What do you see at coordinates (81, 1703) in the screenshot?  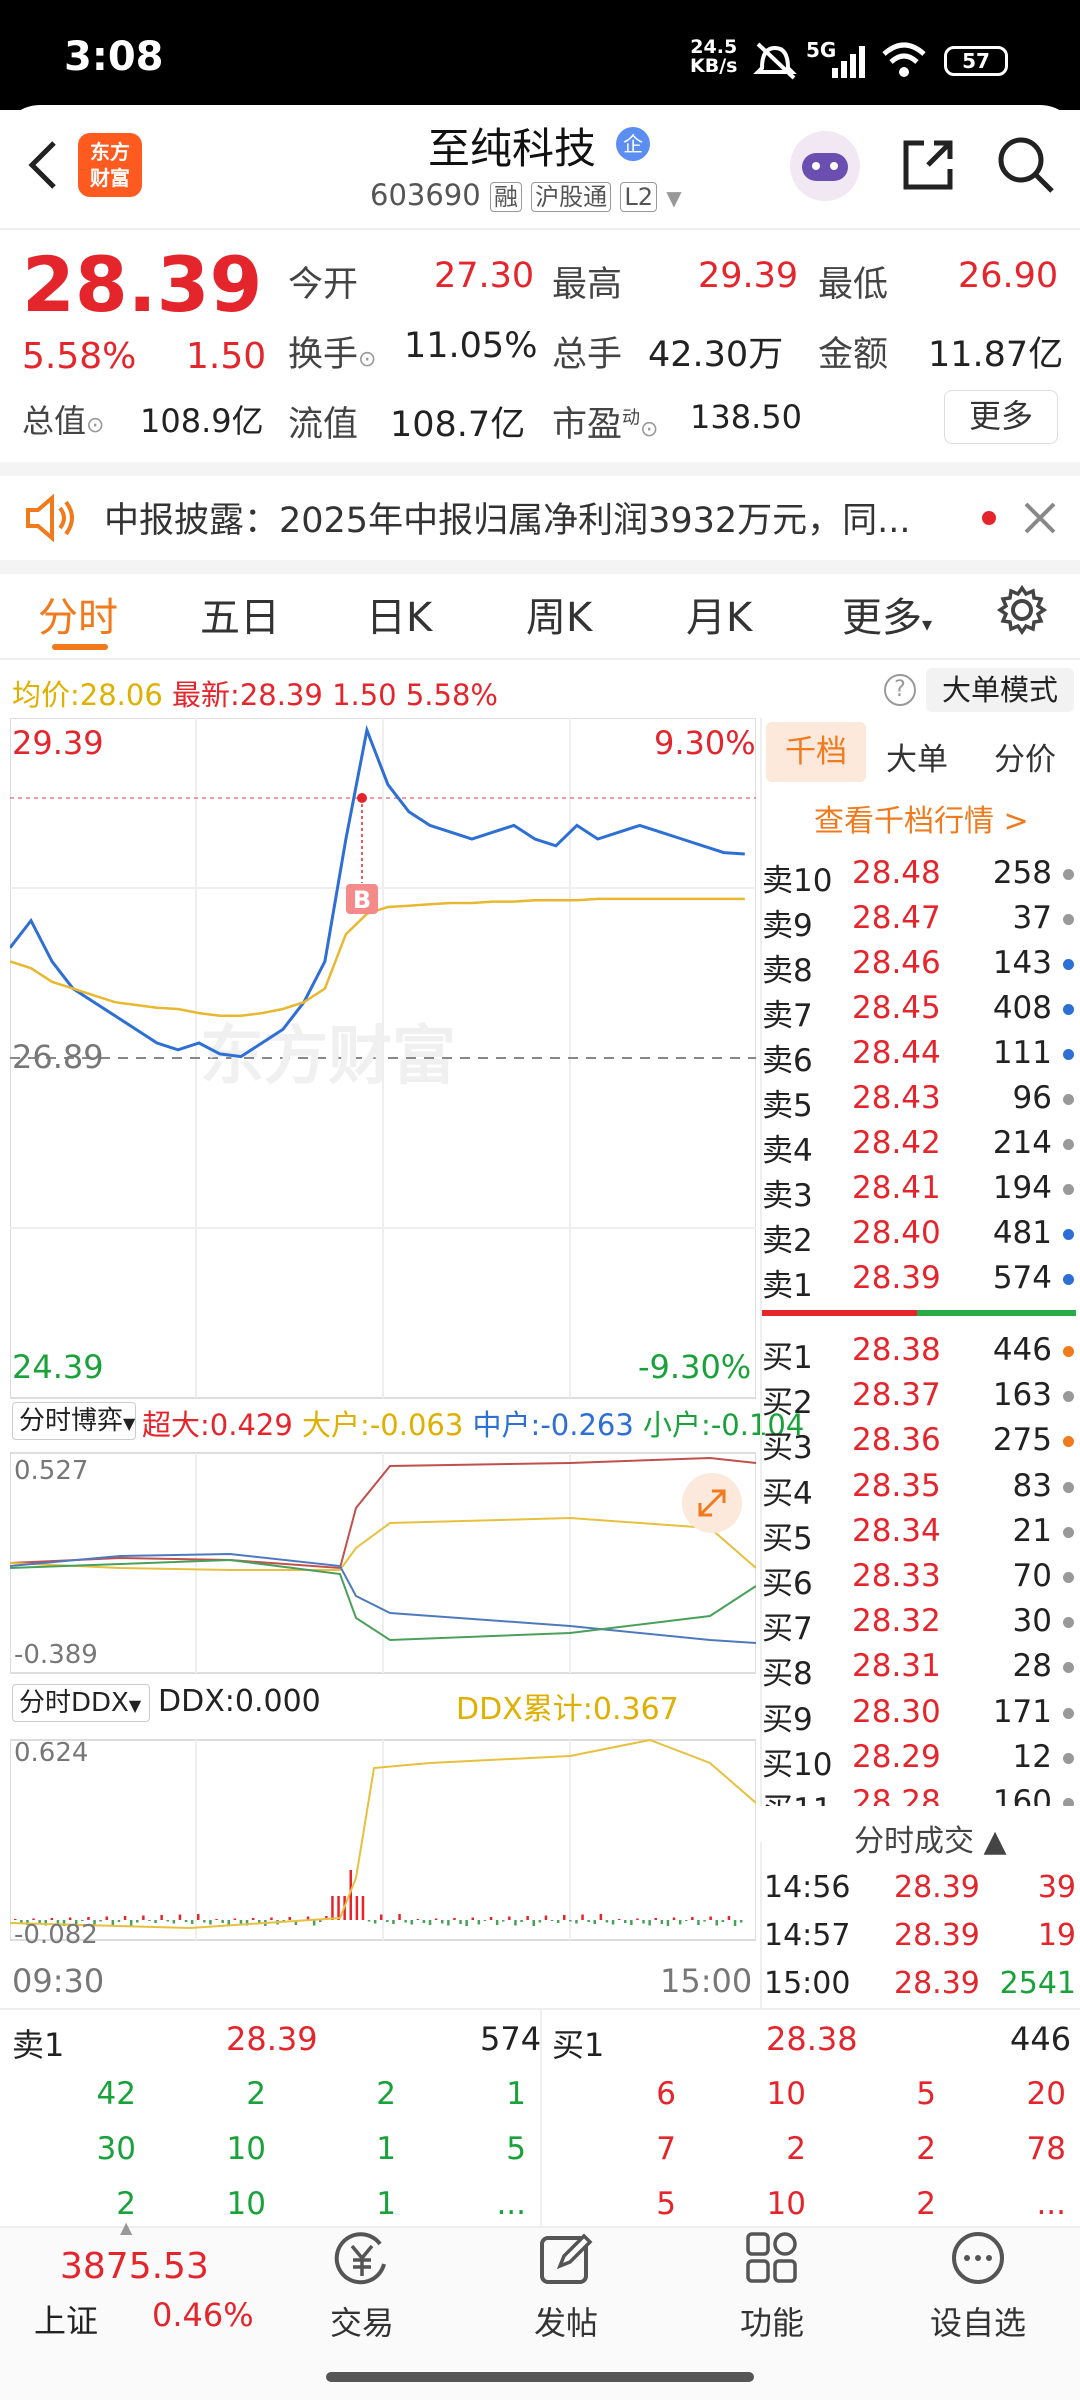 I see `ddx-indicator-select: 分时DDX▼` at bounding box center [81, 1703].